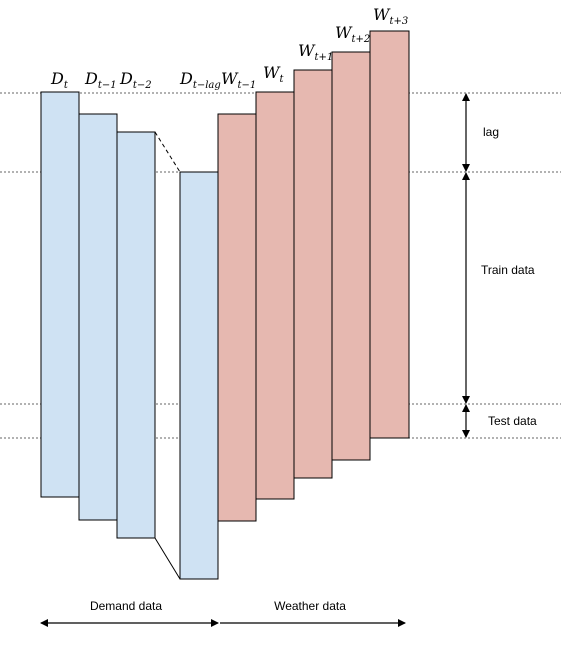 This screenshot has width=561, height=646. What do you see at coordinates (273, 74) in the screenshot?
I see `label-w-t: Wt` at bounding box center [273, 74].